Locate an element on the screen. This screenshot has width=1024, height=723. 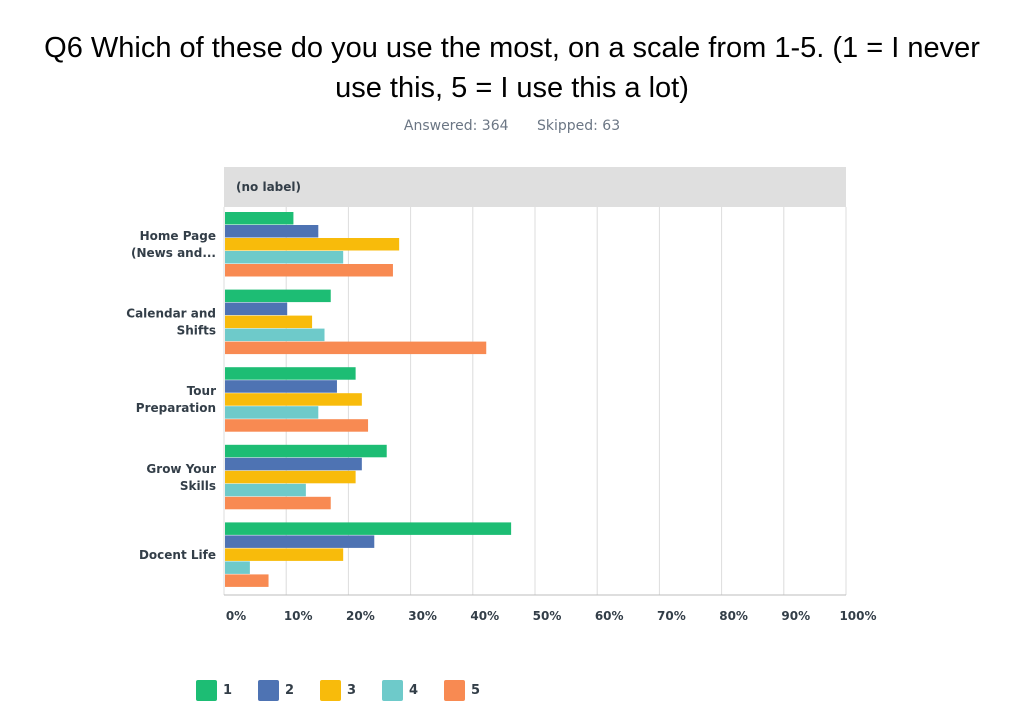
x-tick-label: 0% is located at coordinates (236, 616).